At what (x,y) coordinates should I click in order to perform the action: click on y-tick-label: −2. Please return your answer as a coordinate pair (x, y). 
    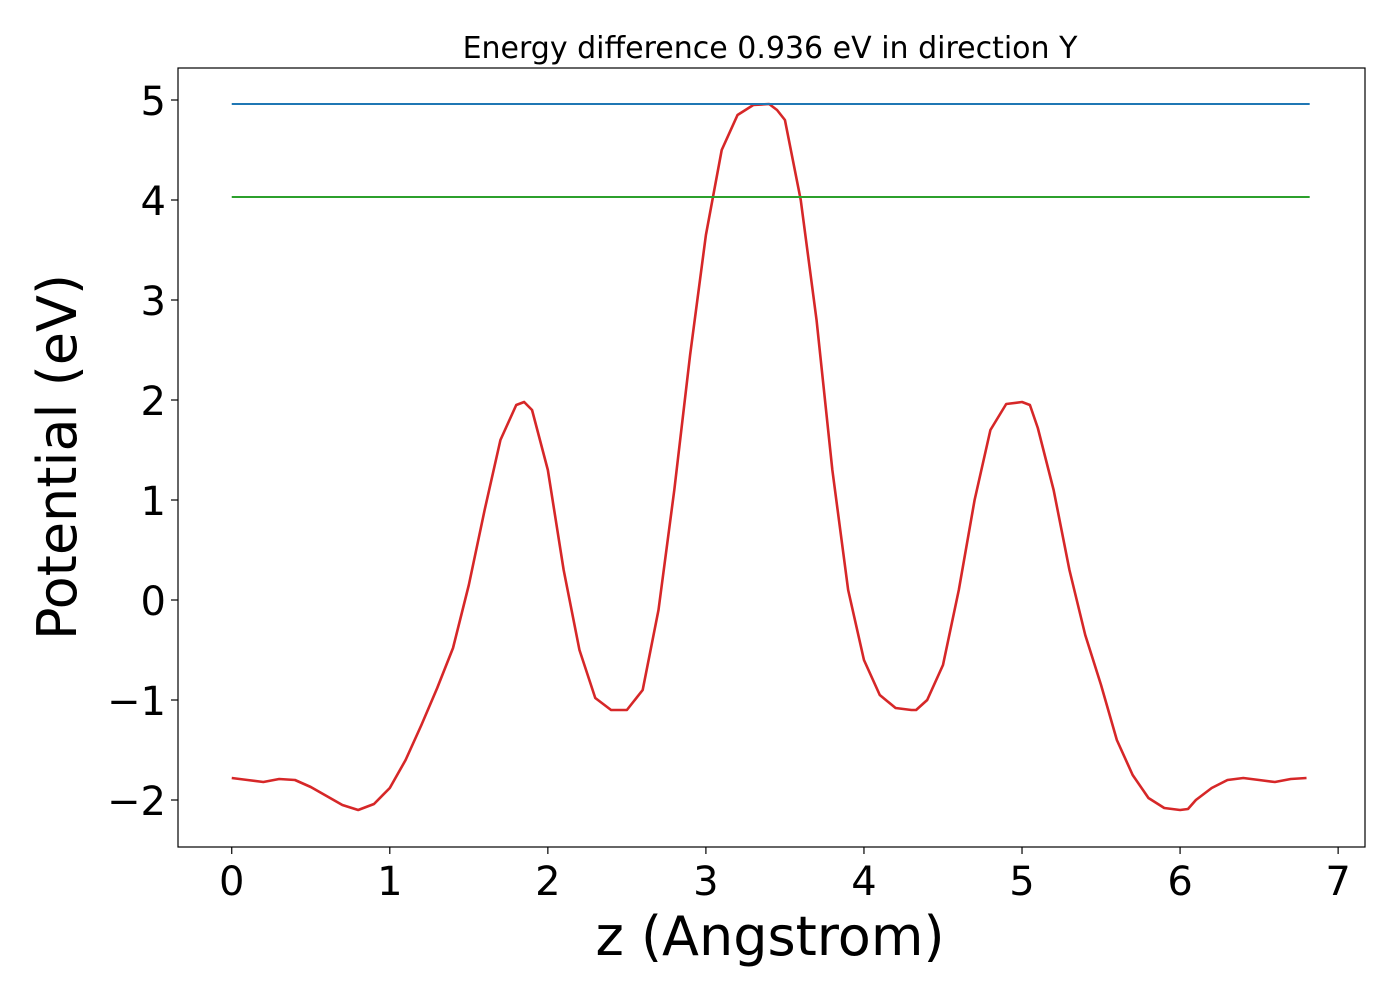
    Looking at the image, I should click on (136, 802).